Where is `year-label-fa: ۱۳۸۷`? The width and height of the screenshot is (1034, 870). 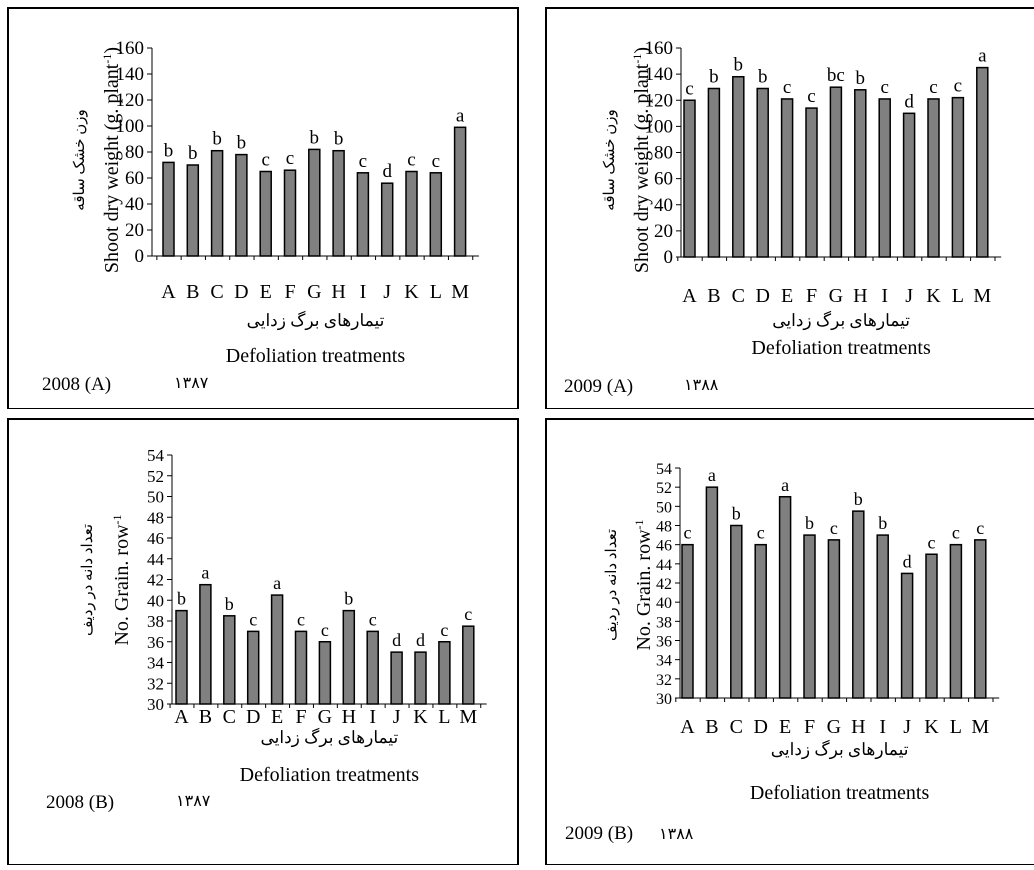
year-label-fa: ۱۳۸۷ is located at coordinates (191, 383).